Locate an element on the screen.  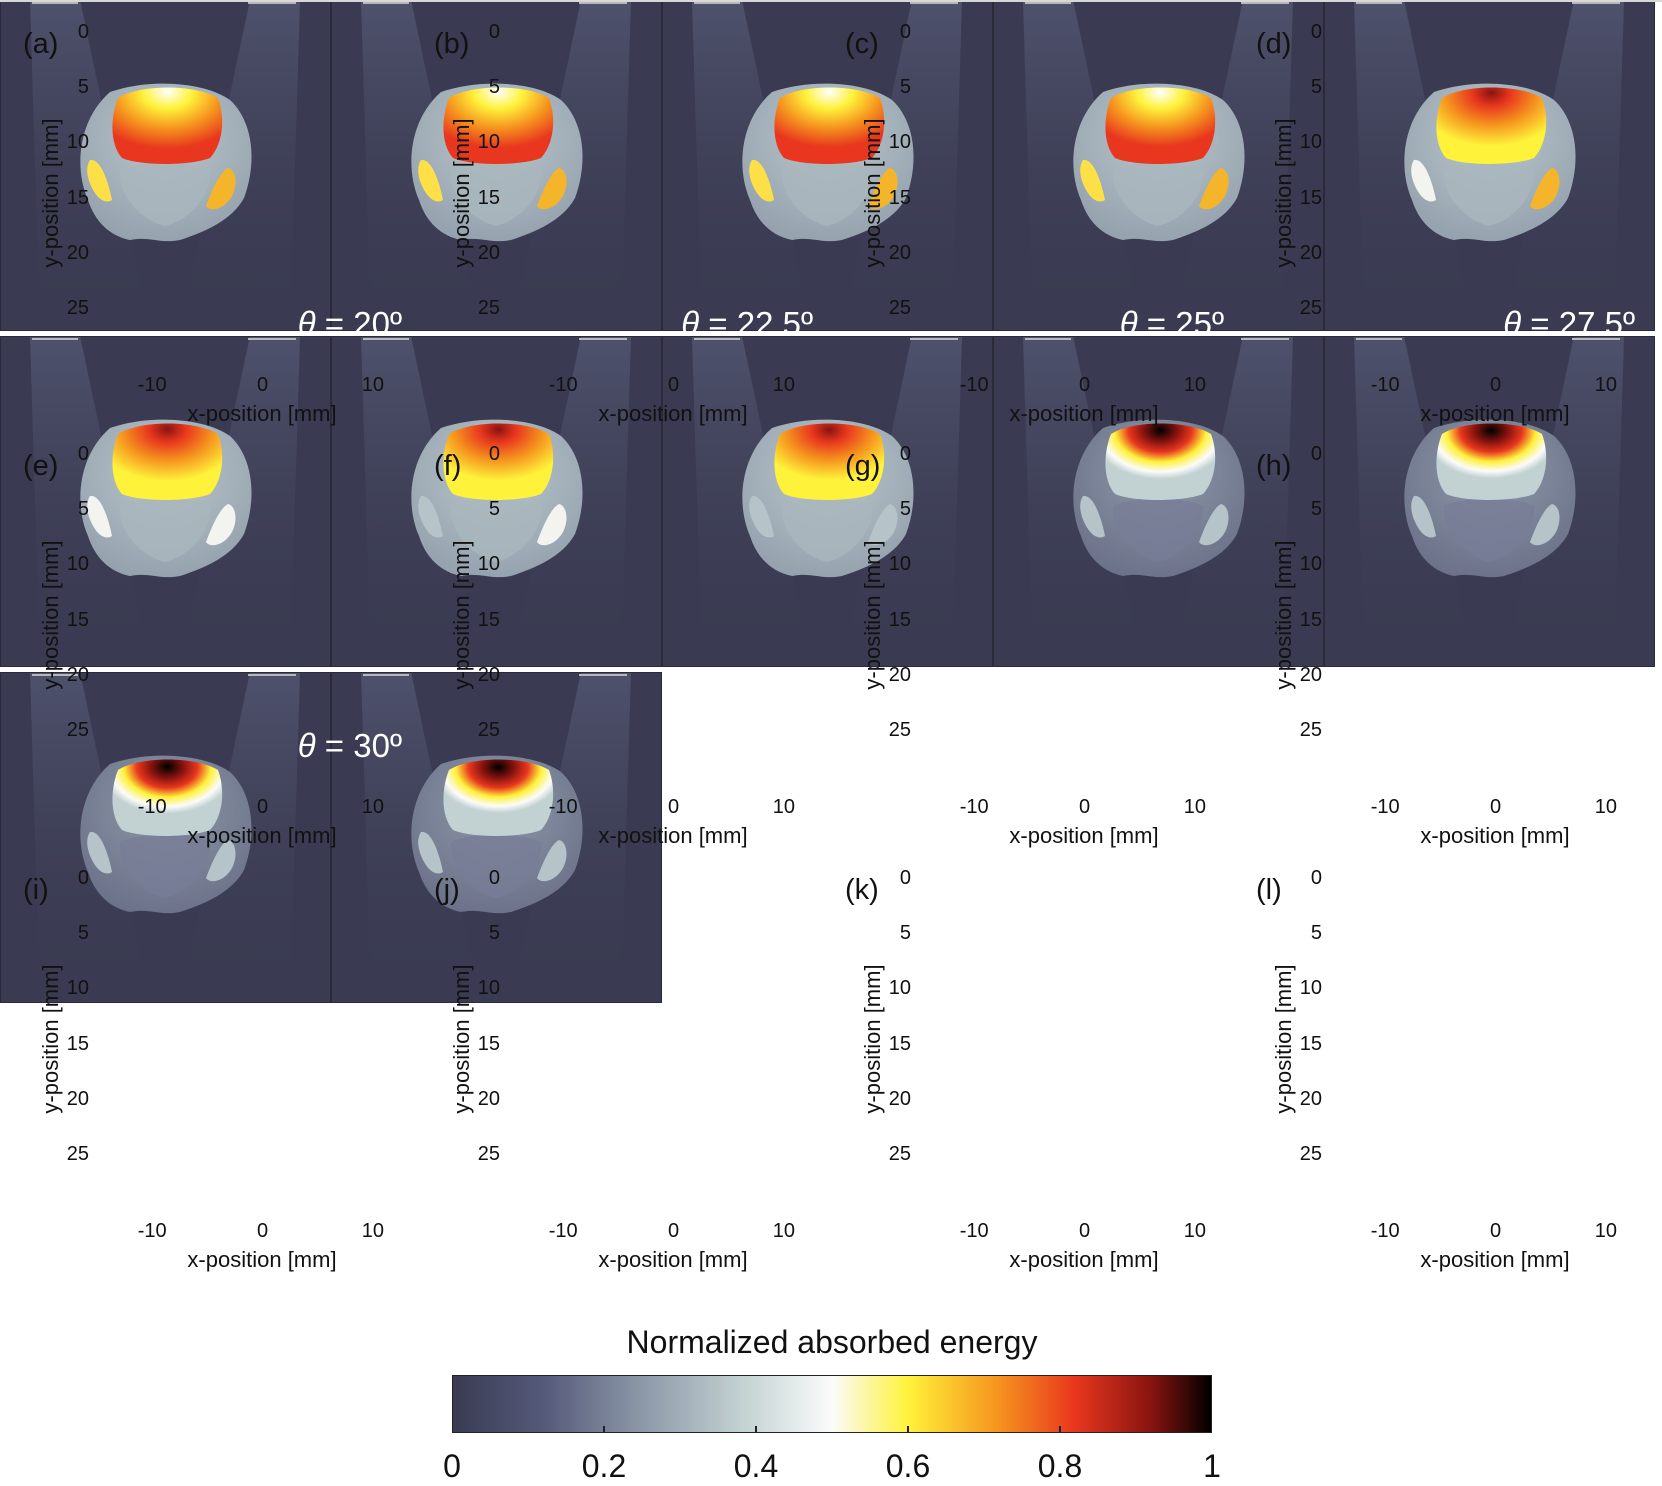
panel-label: (g) is located at coordinates (863, 466).